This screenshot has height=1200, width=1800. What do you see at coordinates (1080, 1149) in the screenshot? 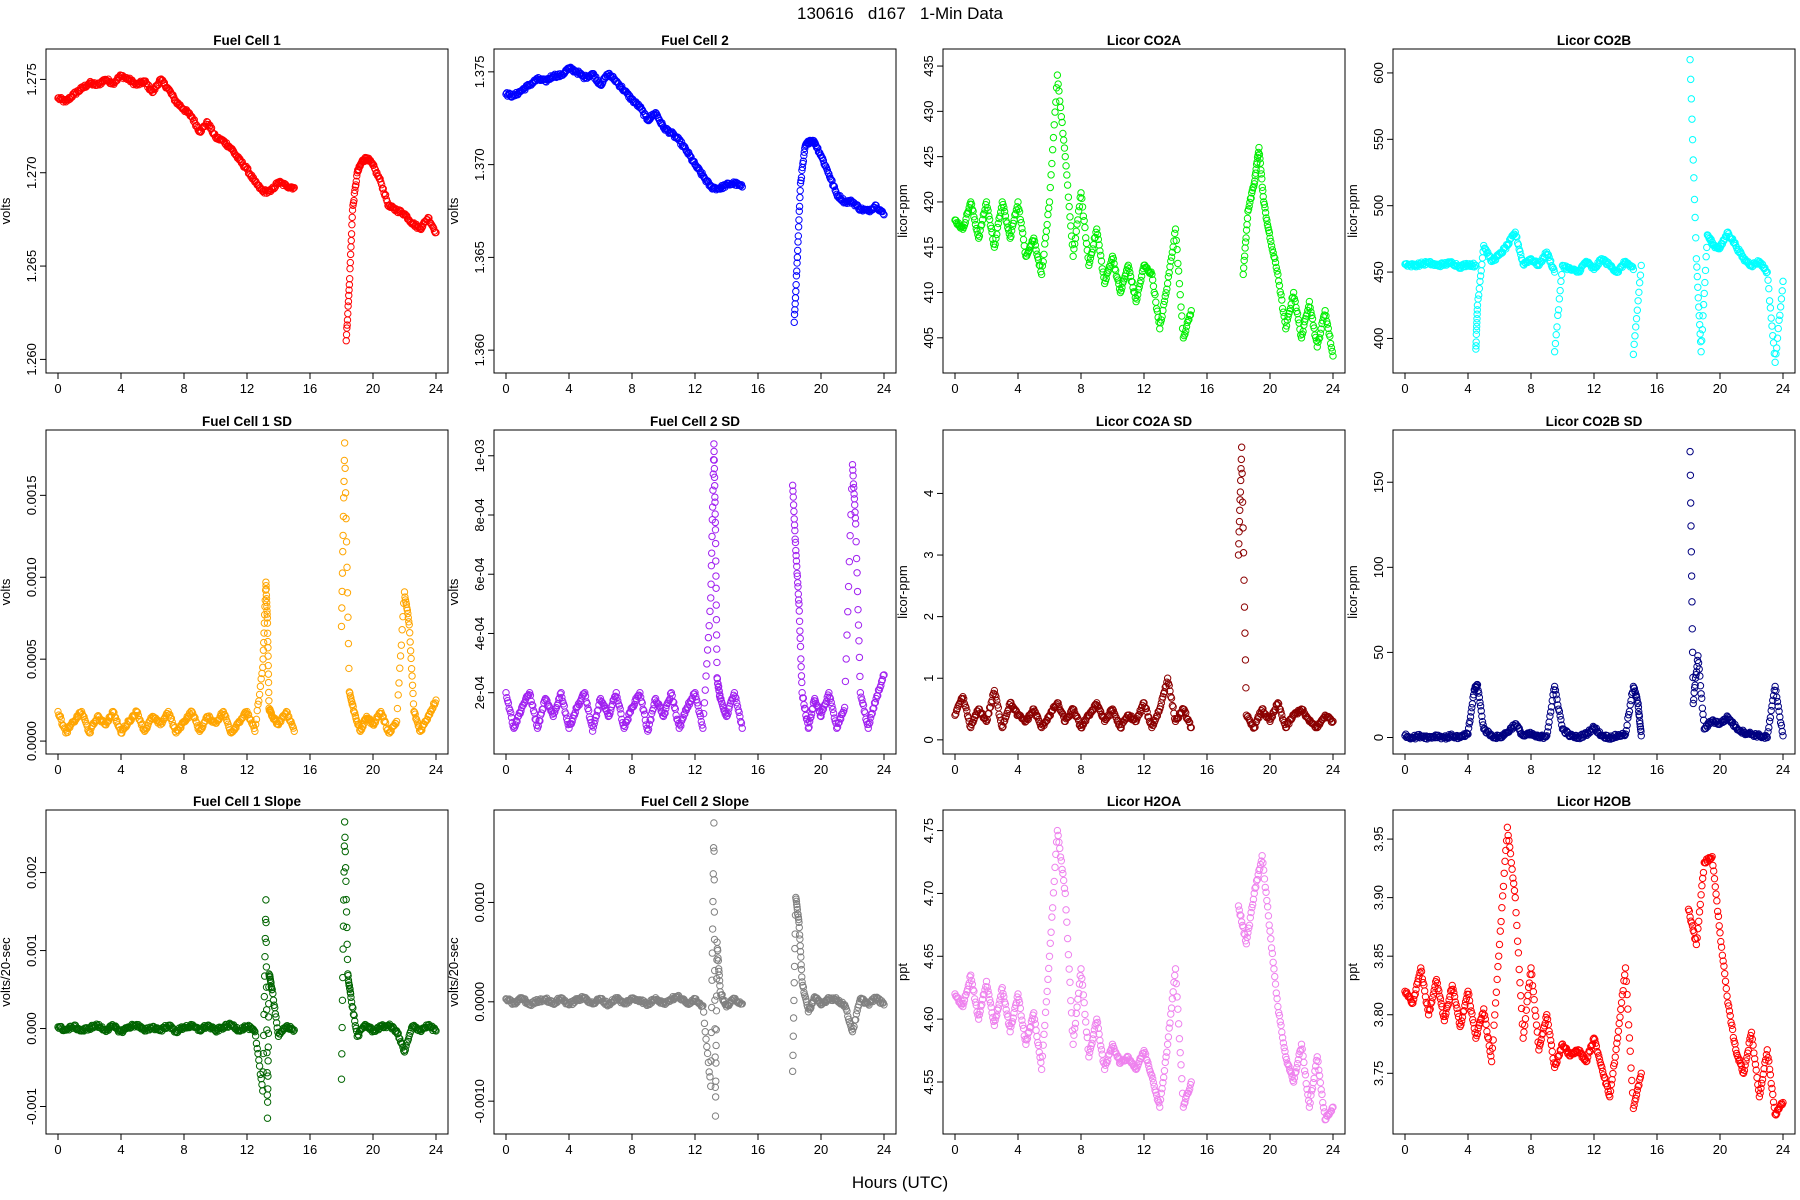
I see `x-tick-label: 8` at bounding box center [1080, 1149].